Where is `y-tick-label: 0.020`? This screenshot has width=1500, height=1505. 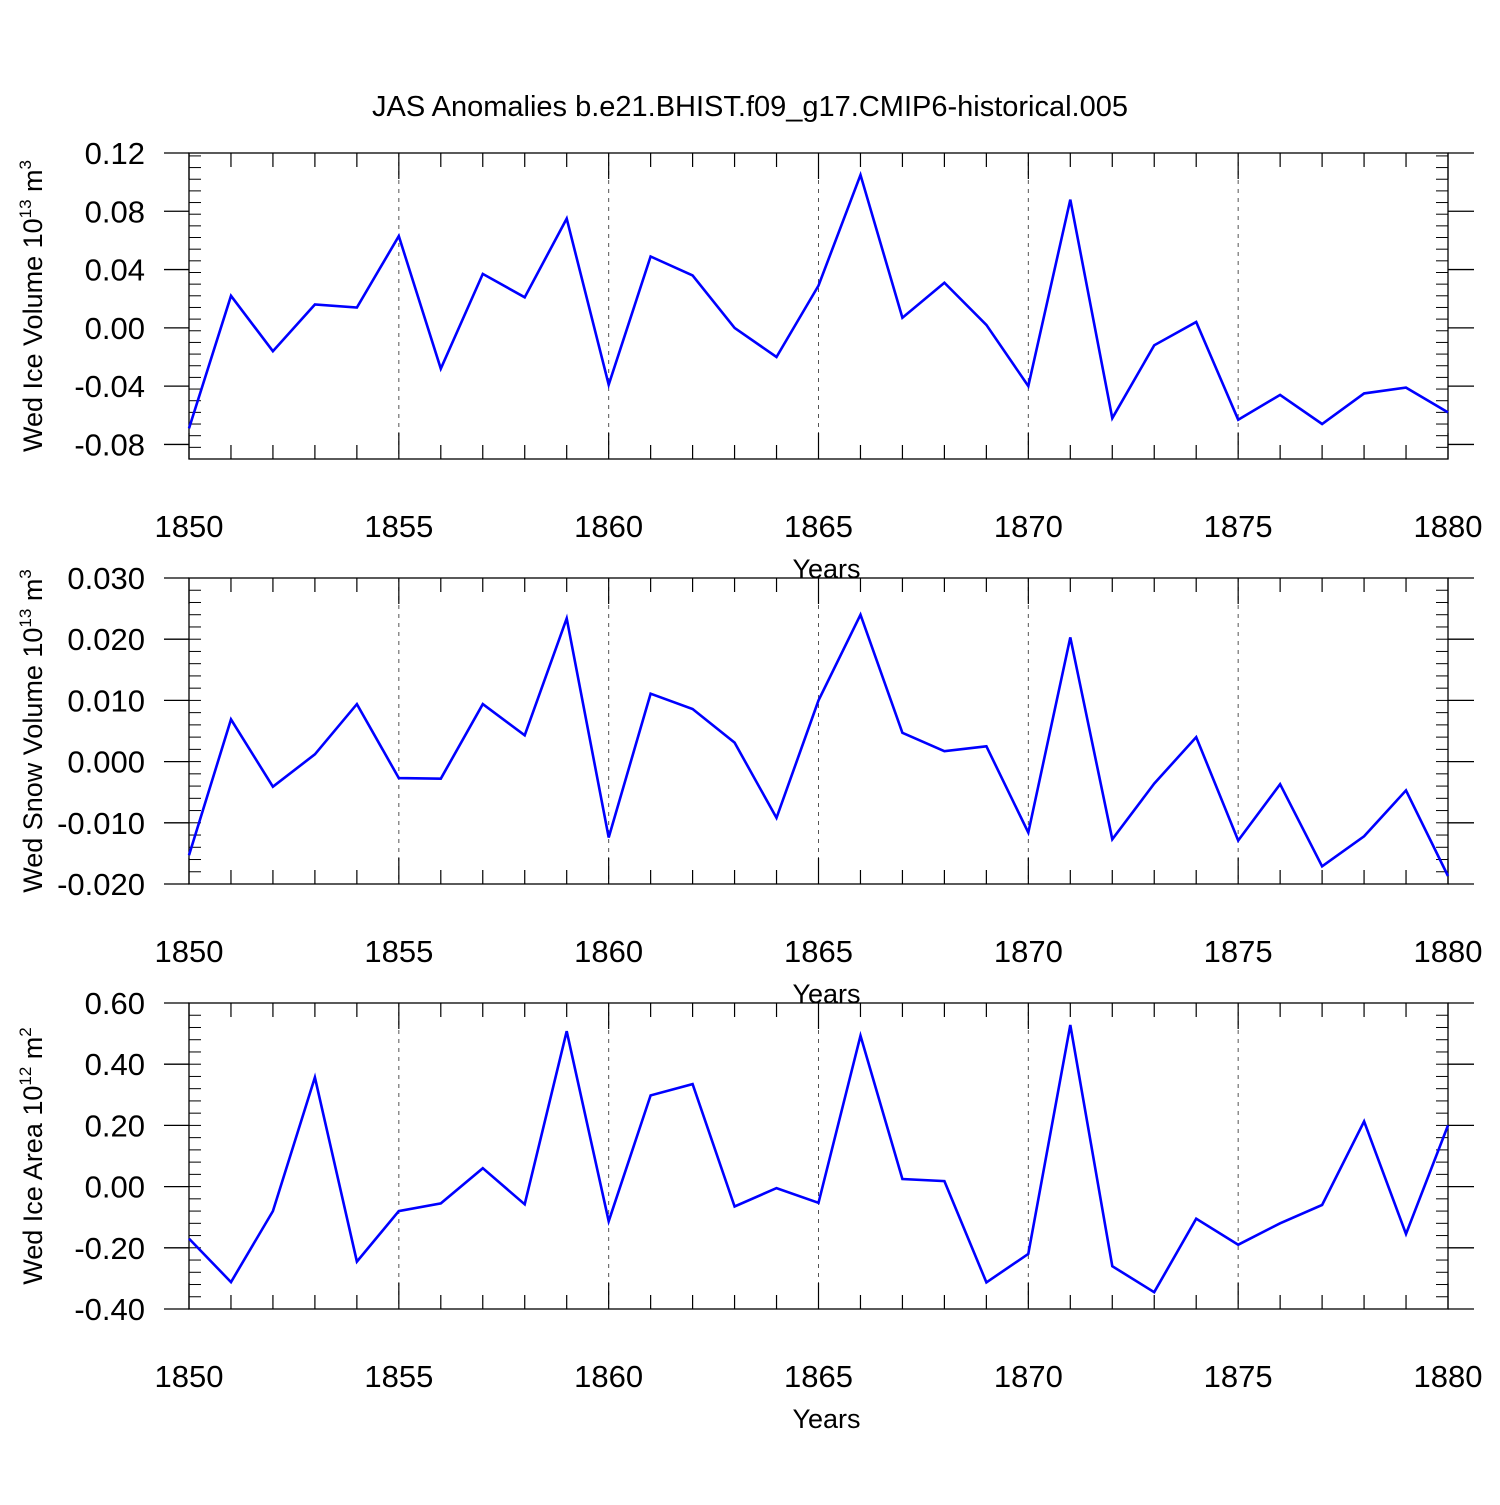
y-tick-label: 0.020 is located at coordinates (106, 639).